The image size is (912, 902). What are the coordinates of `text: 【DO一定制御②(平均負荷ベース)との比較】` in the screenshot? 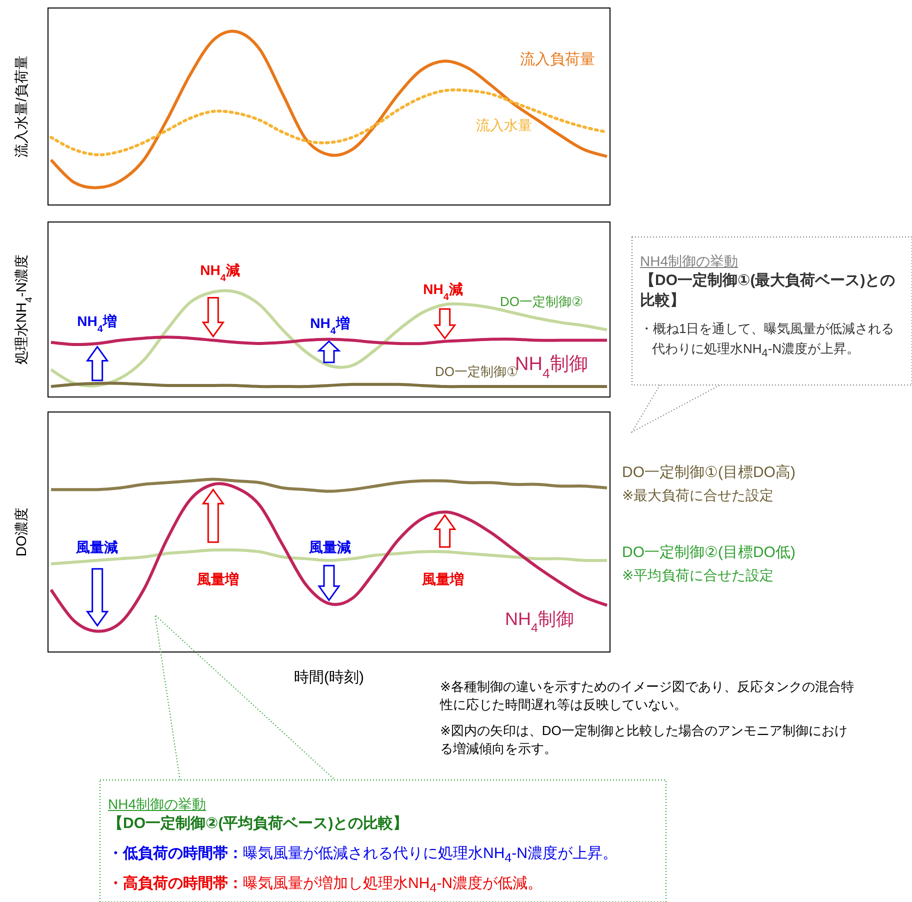 It's located at (259, 824).